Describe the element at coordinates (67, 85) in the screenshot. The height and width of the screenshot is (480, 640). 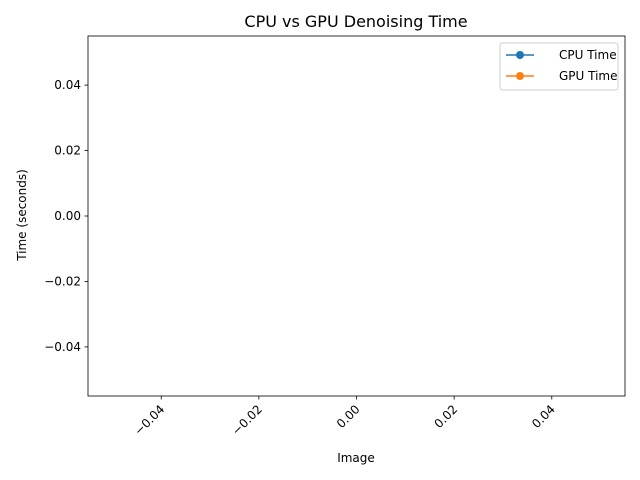
I see `y-tick-label: 0.04` at that location.